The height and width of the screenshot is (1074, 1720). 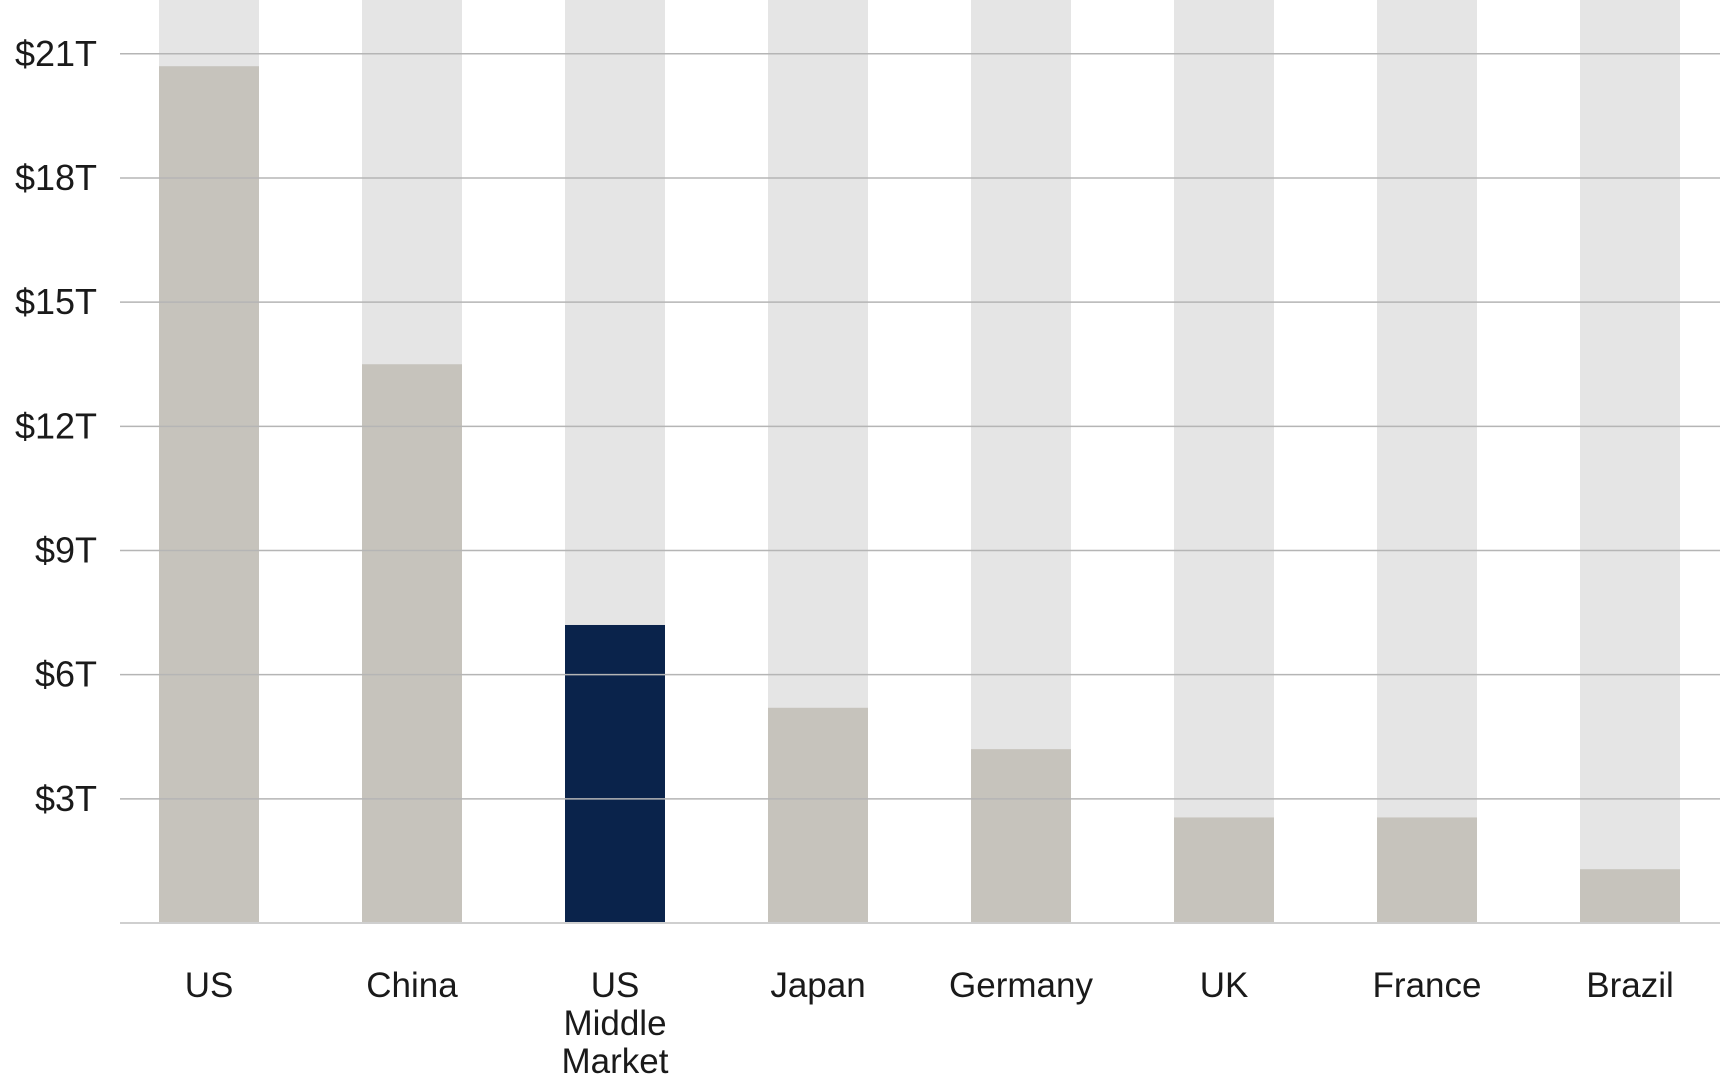 I want to click on y-axis: $3T $6T $9T $12T $15T $18T $21T, so click(x=56, y=426).